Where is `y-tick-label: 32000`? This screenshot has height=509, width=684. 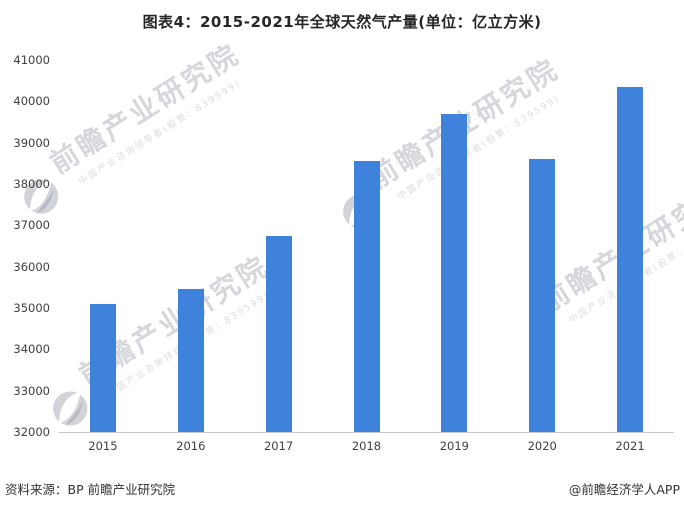 y-tick-label: 32000 is located at coordinates (31, 432).